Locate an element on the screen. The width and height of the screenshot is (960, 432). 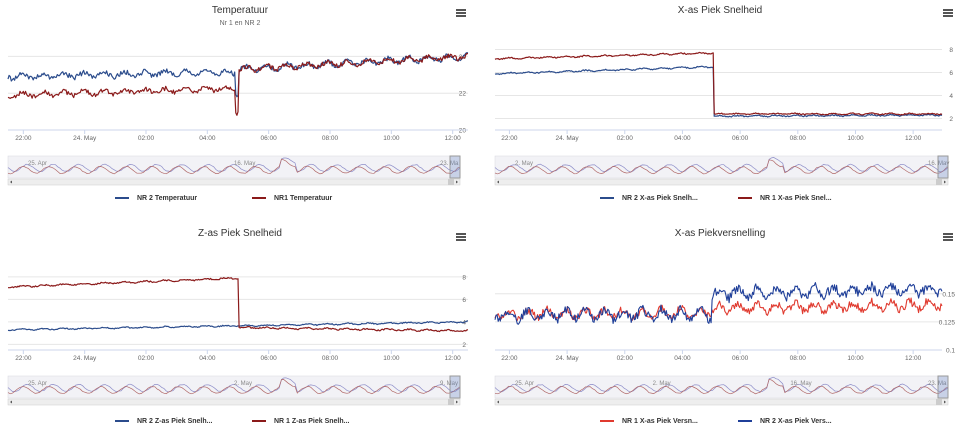
legend-item-nr1: NR1 Temperatuur is located at coordinates (292, 198).